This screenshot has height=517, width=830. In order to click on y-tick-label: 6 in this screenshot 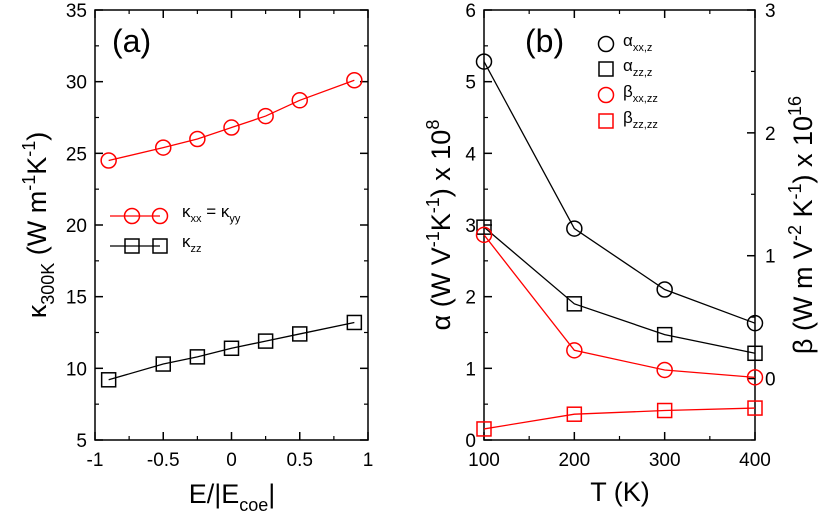, I will do `click(470, 11)`.